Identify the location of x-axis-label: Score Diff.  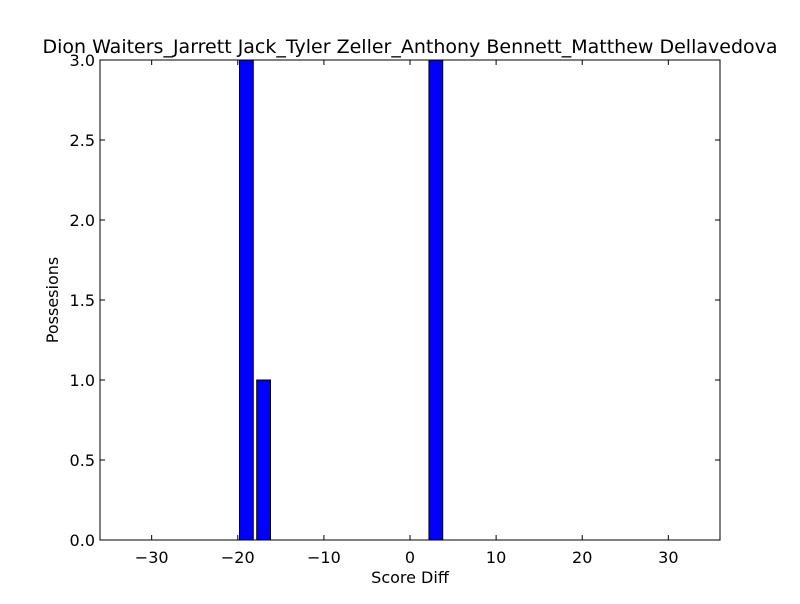
(410, 577).